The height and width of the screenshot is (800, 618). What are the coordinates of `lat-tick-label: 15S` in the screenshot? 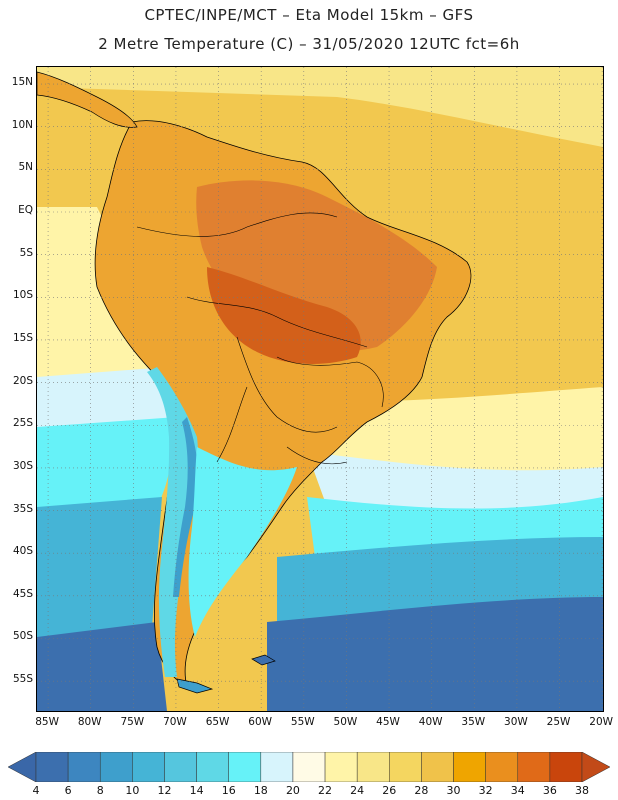 It's located at (22, 337).